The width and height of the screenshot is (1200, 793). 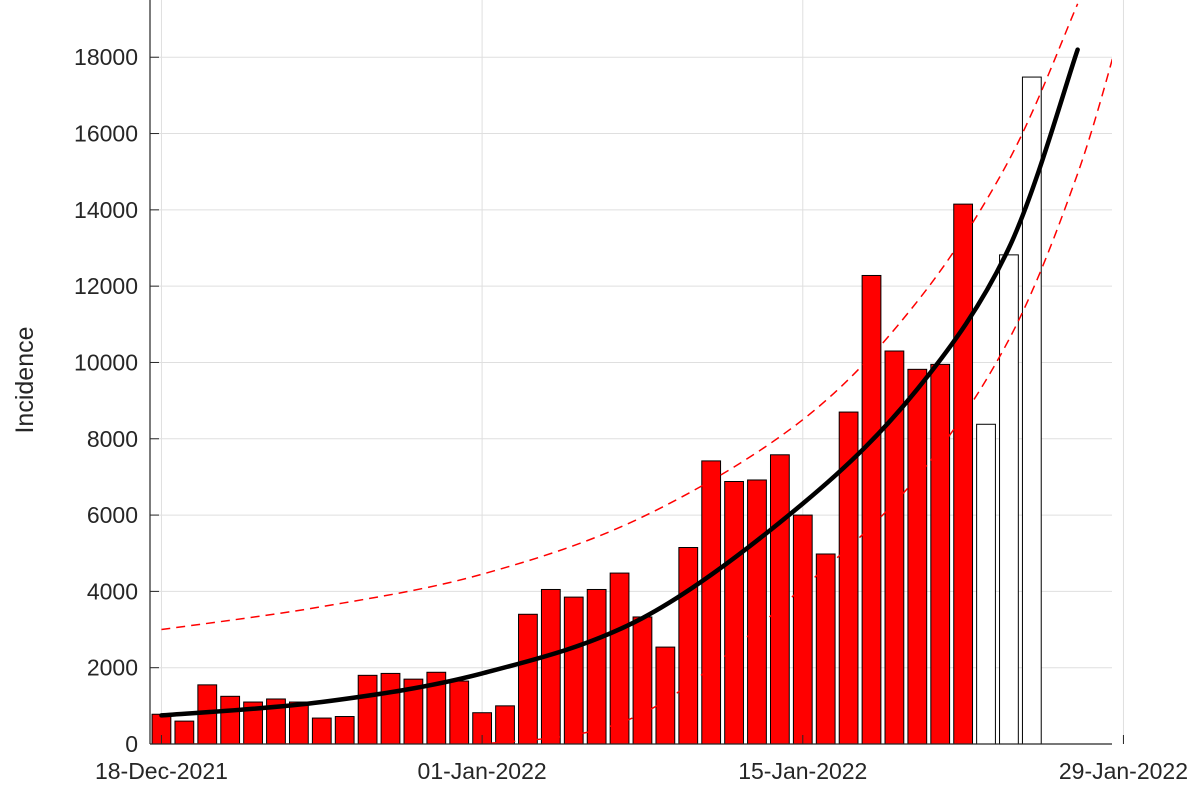 I want to click on x-tick-label: 18-Dec-2021, so click(x=161, y=771).